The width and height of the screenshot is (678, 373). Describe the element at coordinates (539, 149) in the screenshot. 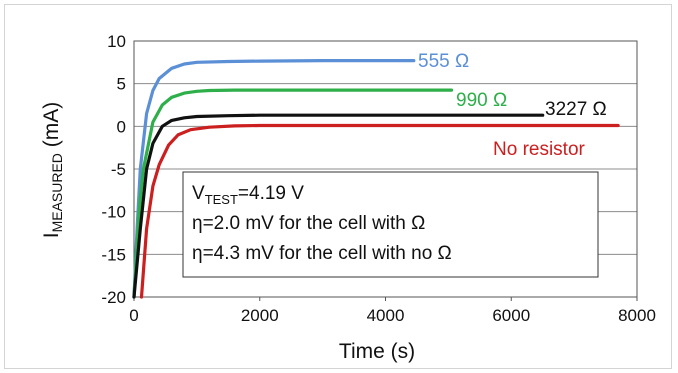

I see `series-label-no-resistor: No resistor` at that location.